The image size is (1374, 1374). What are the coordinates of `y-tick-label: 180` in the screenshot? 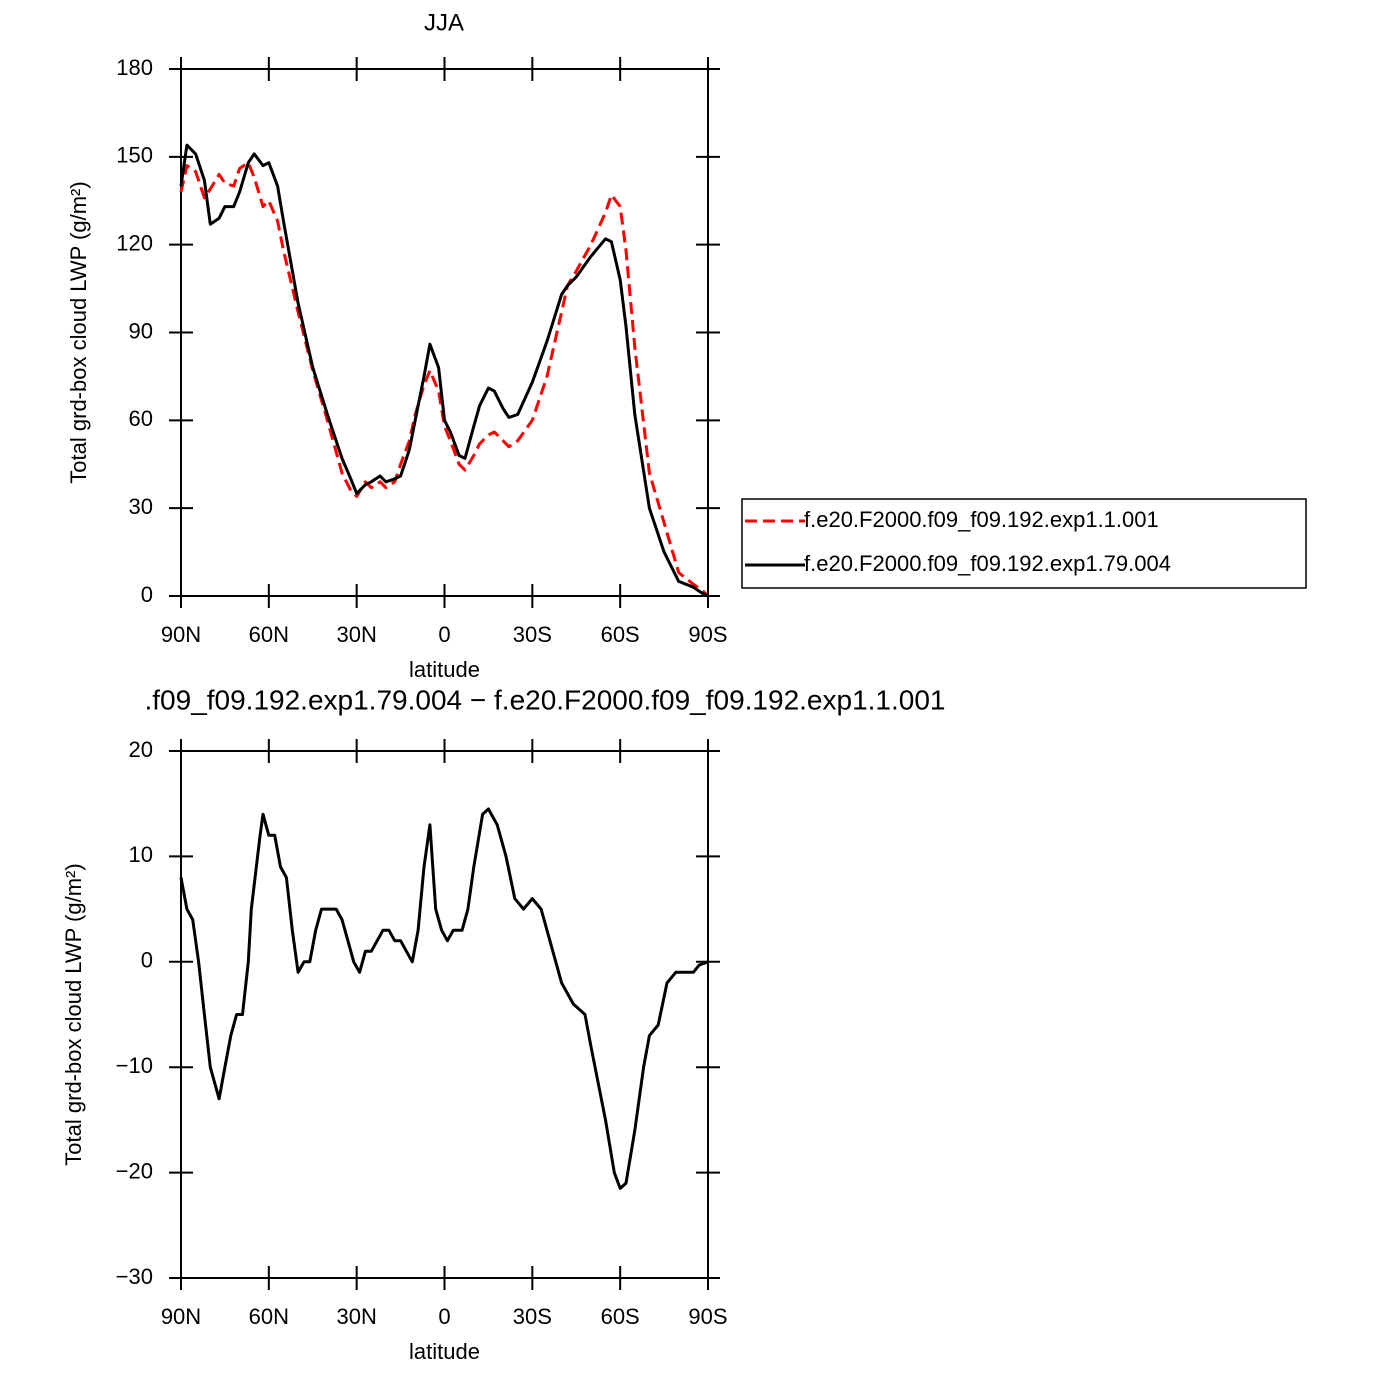 It's located at (134, 67).